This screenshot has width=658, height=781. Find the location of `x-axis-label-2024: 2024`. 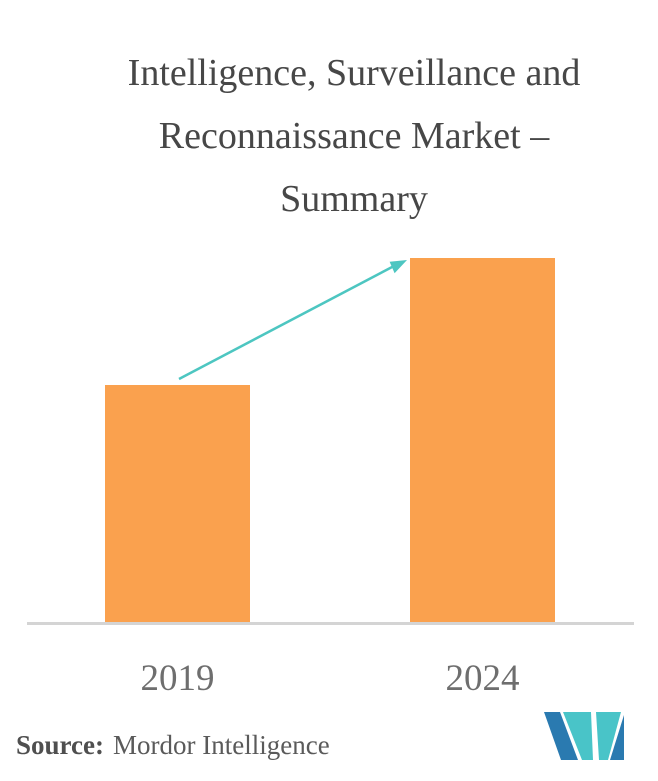

x-axis-label-2024: 2024 is located at coordinates (482, 678).